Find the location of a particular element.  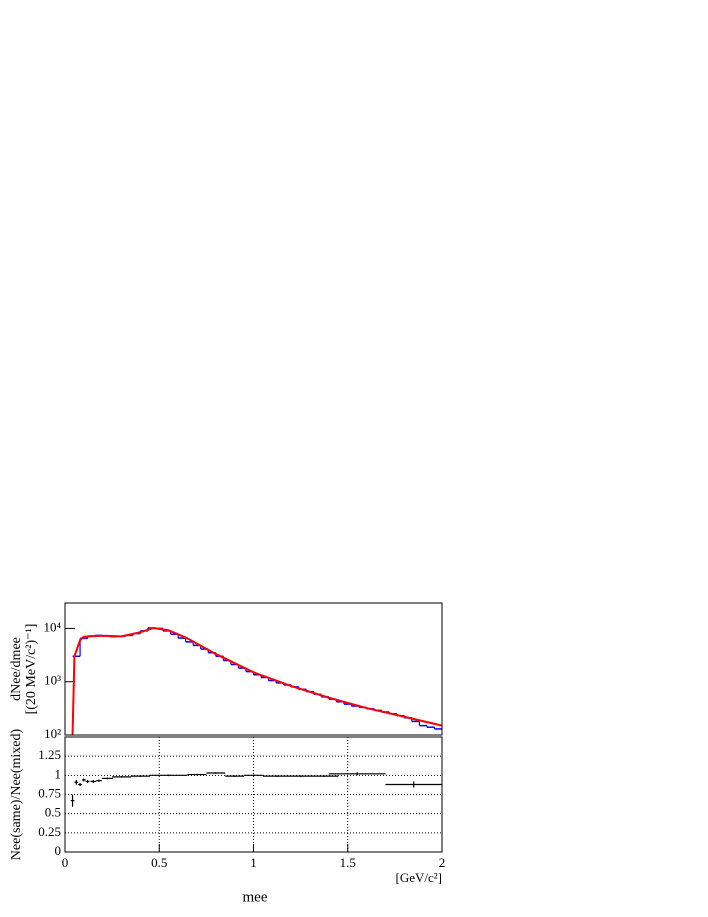

y-tick-label: 0.75 is located at coordinates (49, 792).